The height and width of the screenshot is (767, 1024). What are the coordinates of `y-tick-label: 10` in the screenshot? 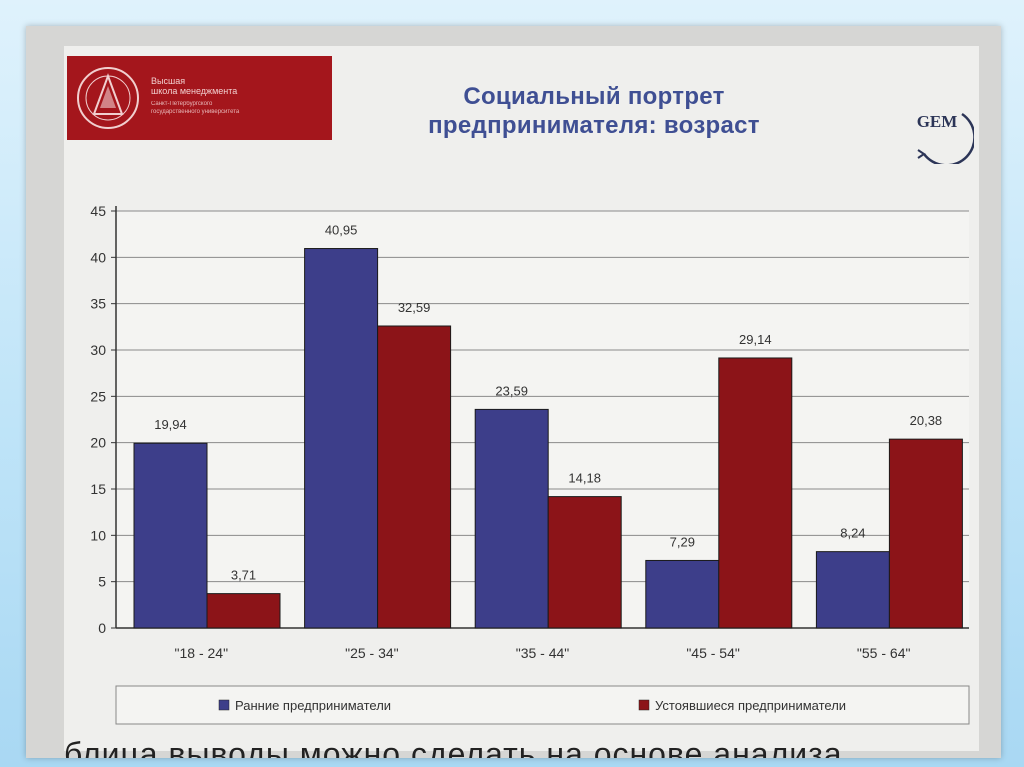 It's located at (98, 535).